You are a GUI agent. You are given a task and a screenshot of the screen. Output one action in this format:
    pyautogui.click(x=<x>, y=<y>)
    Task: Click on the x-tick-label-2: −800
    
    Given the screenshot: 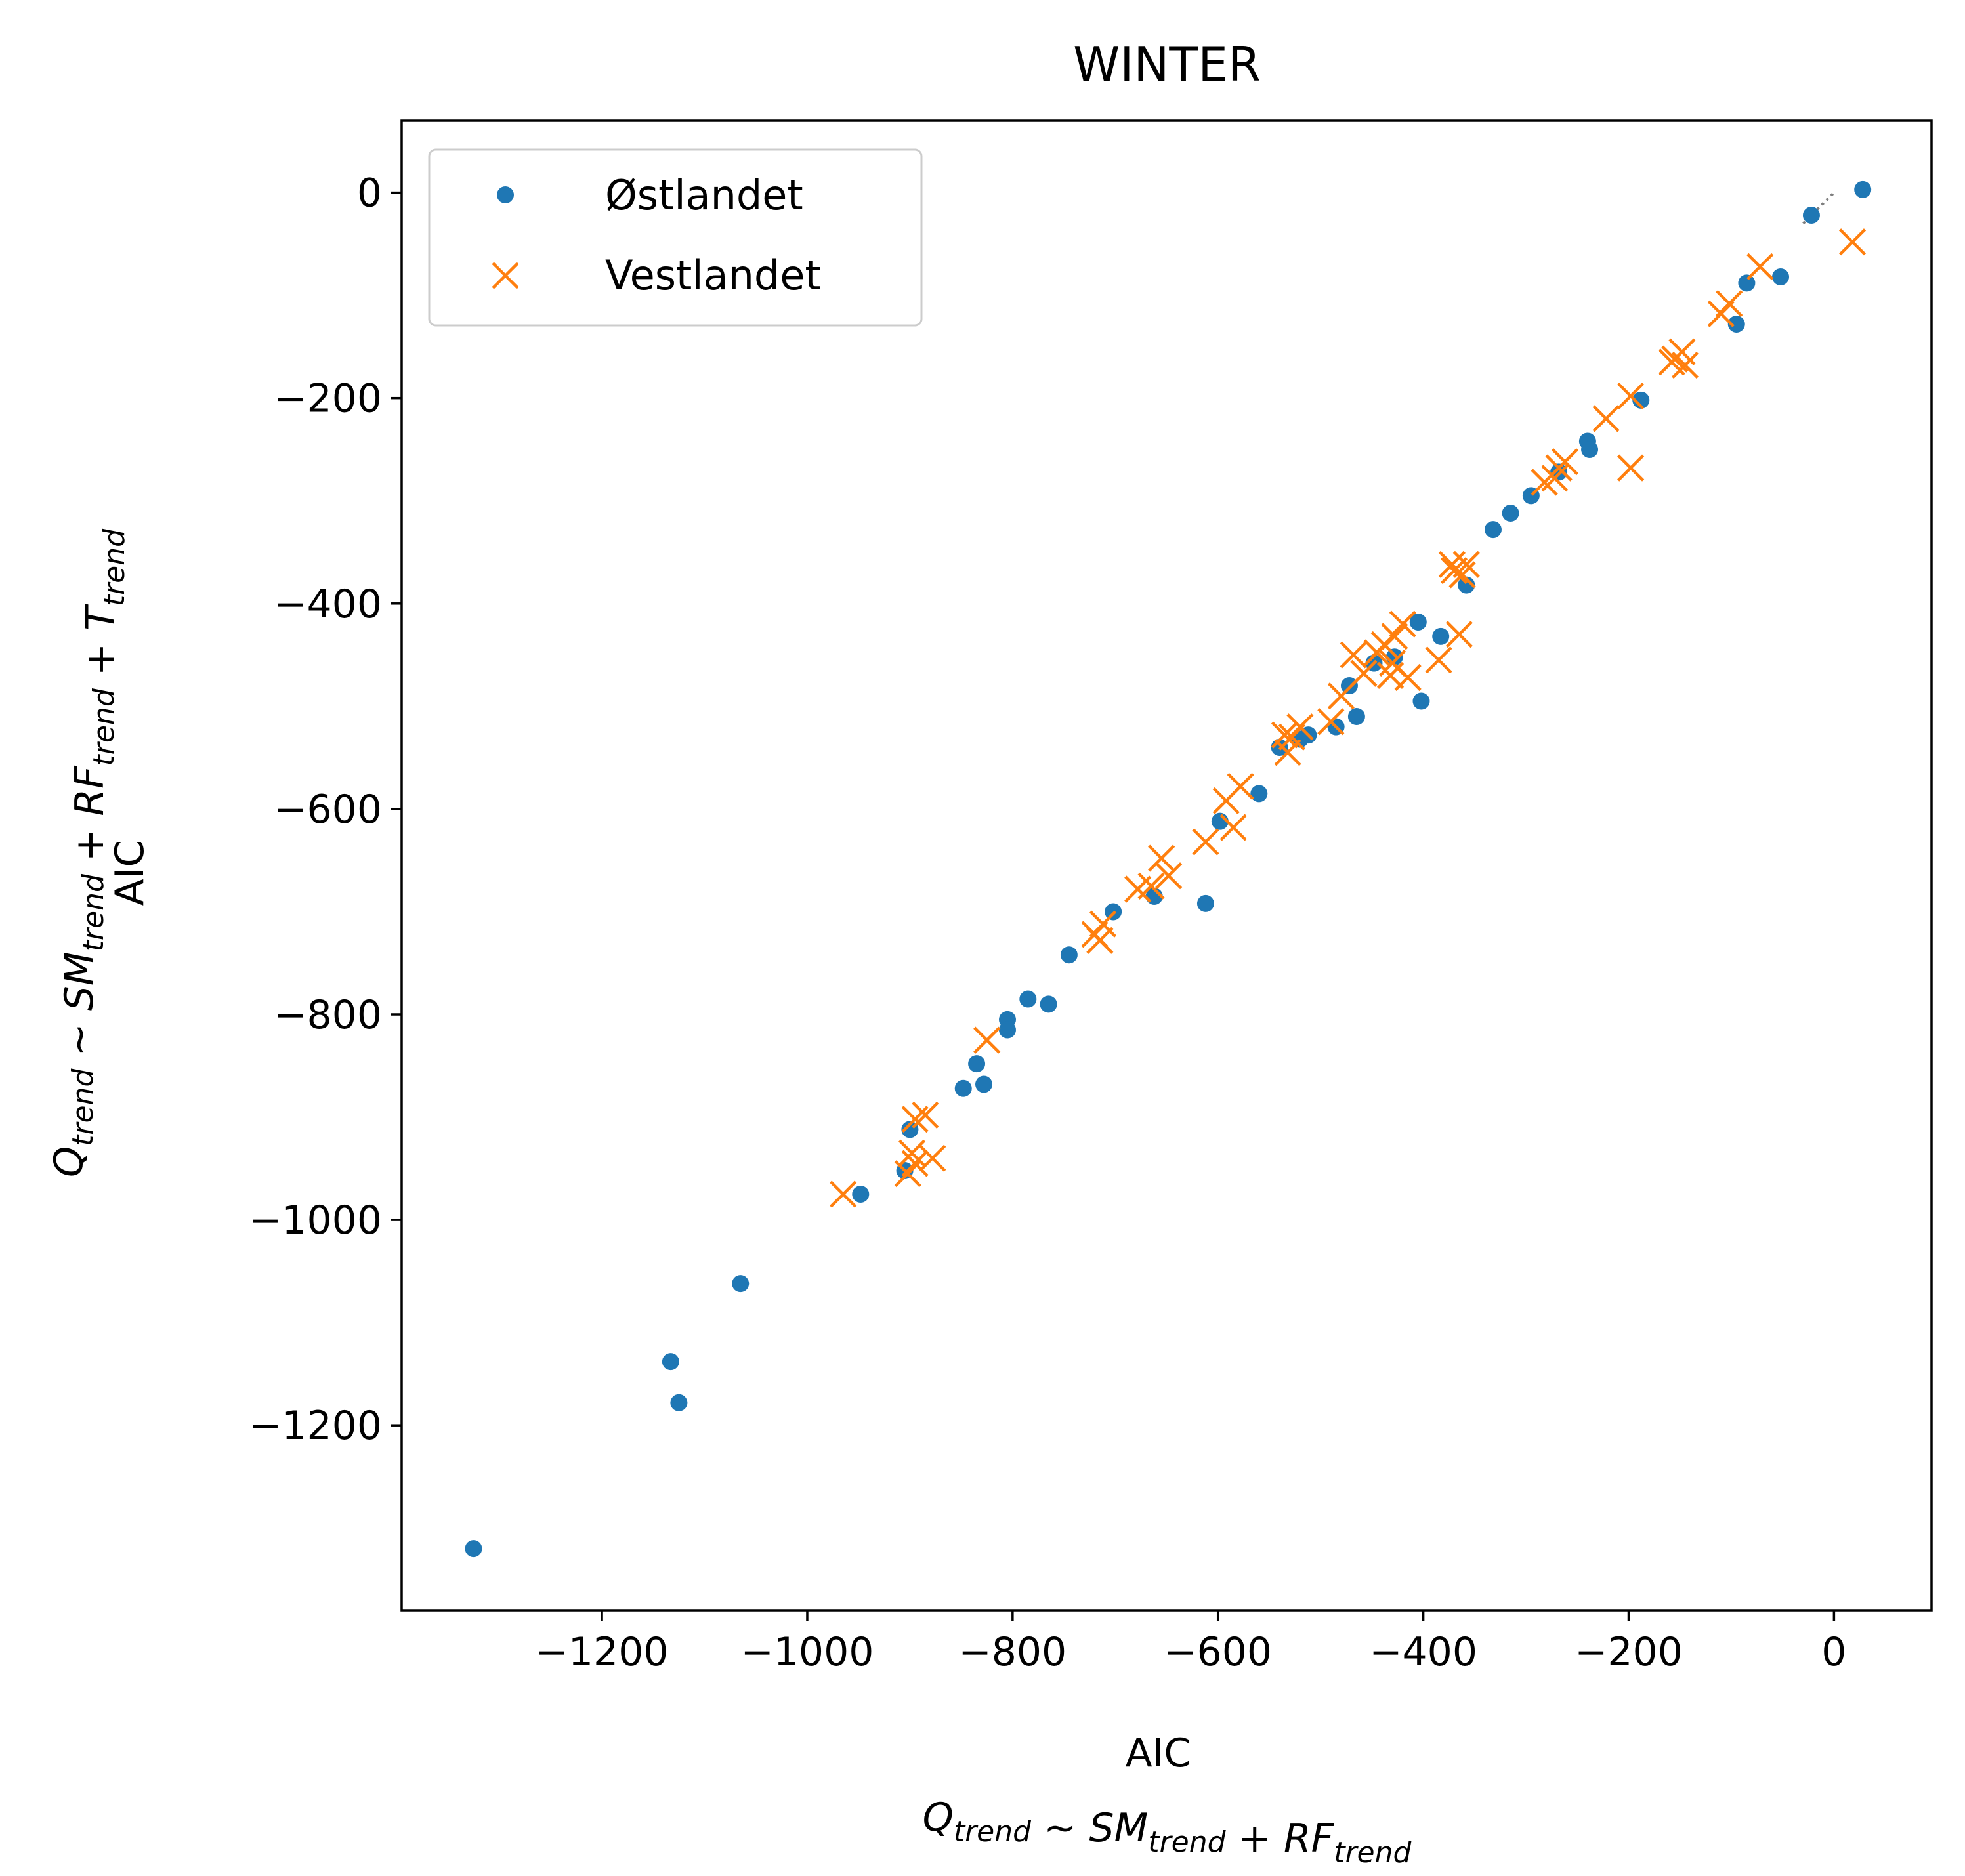 What is the action you would take?
    pyautogui.click(x=1012, y=1652)
    